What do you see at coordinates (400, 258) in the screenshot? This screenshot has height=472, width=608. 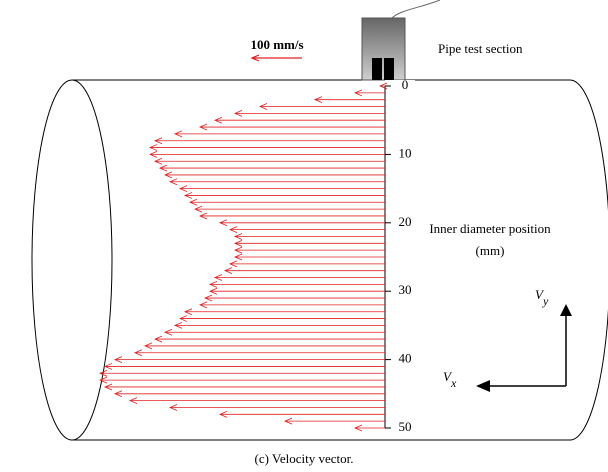 I see `axis-box` at bounding box center [400, 258].